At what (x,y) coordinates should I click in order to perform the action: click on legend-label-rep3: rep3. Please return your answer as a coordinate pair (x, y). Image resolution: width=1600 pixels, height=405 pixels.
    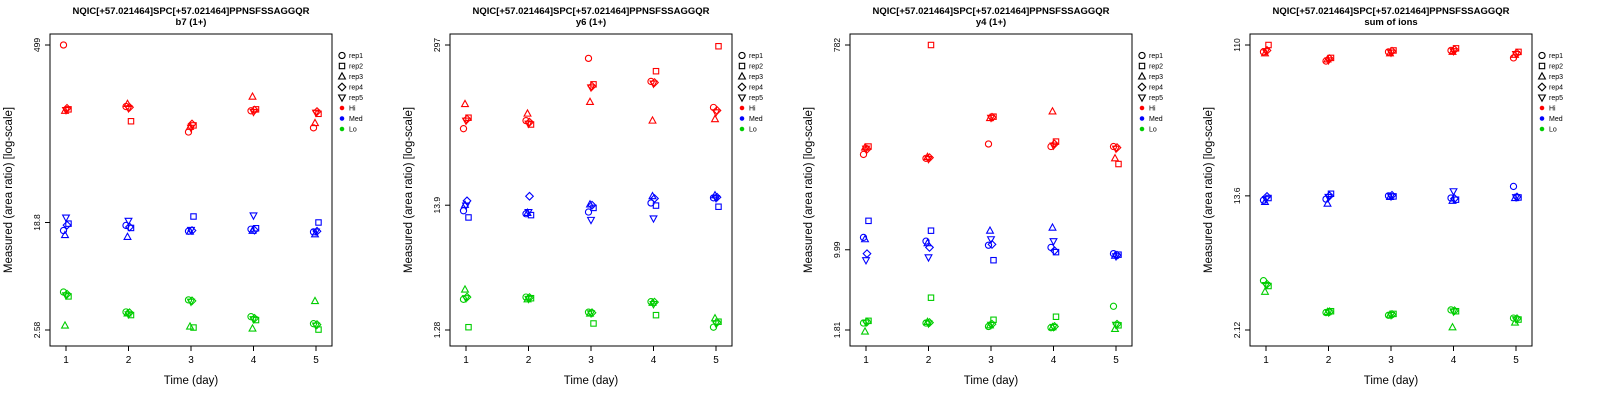
    Looking at the image, I should click on (756, 77).